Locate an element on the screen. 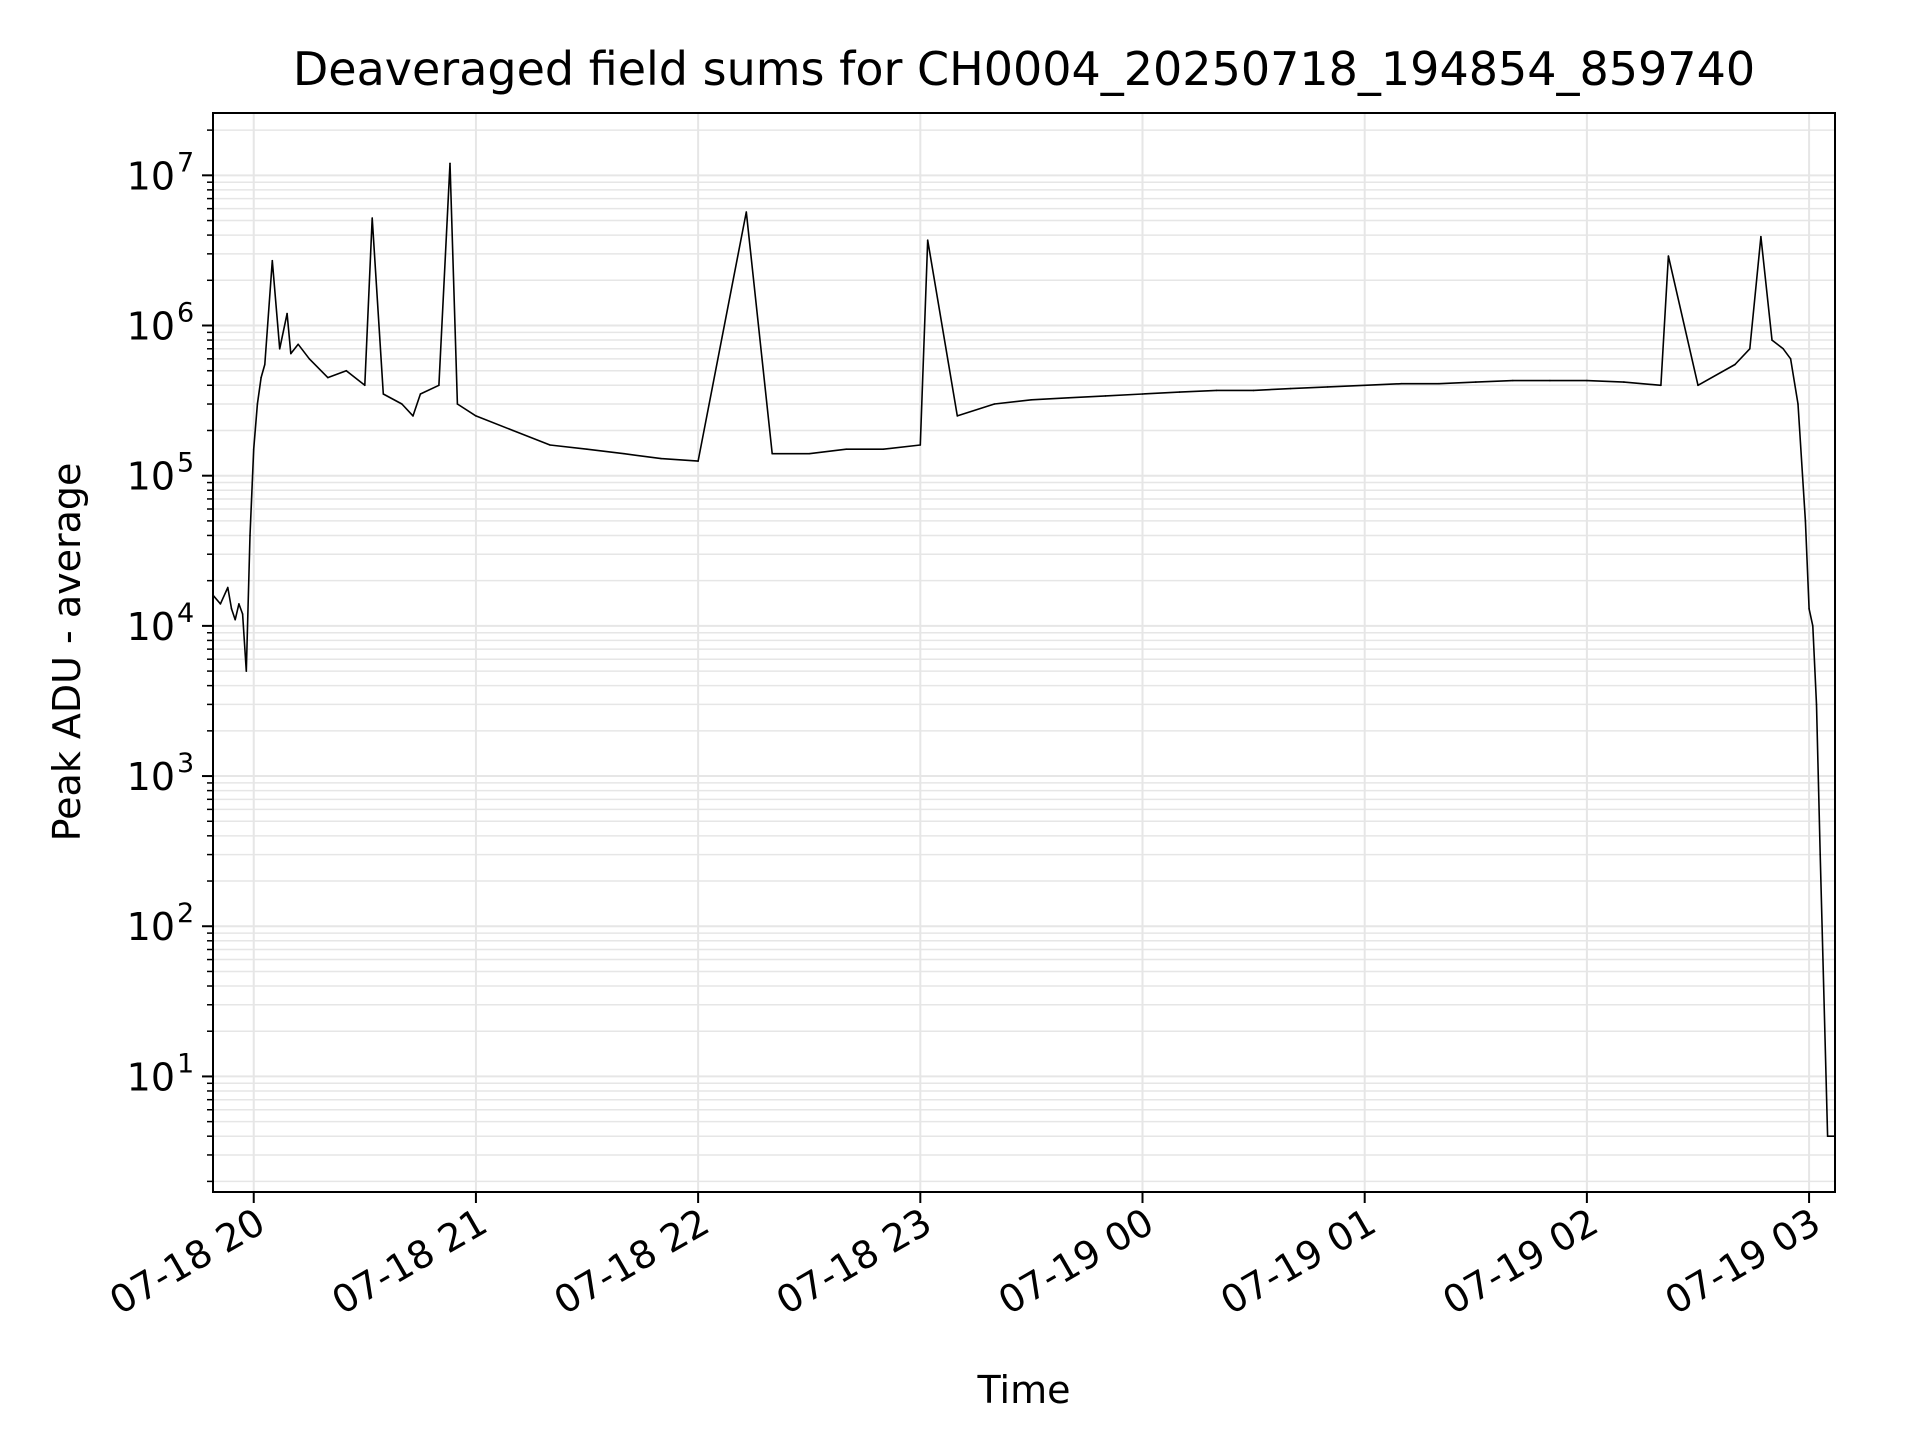  y-tick-exponent: 5 is located at coordinates (185, 463).